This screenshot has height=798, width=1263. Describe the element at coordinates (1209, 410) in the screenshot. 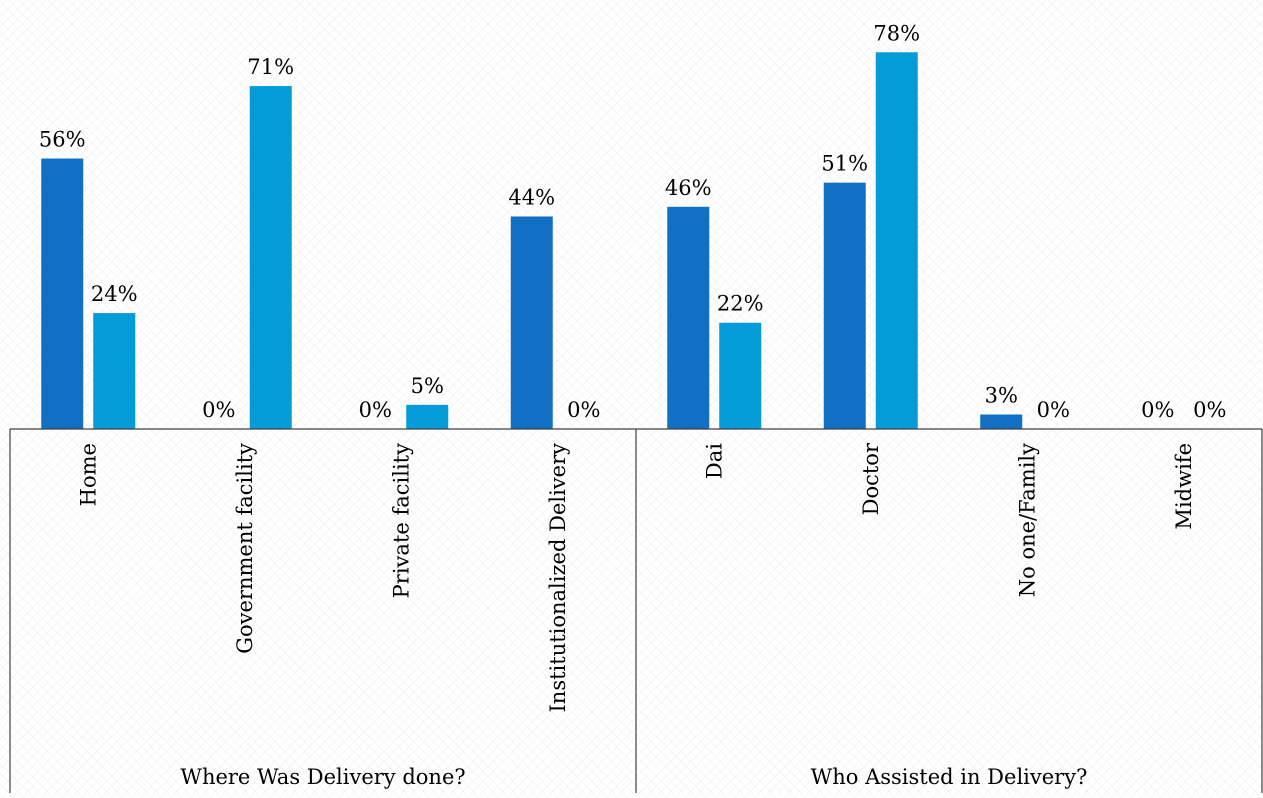

I see `value-label-s1-7: 0%` at that location.